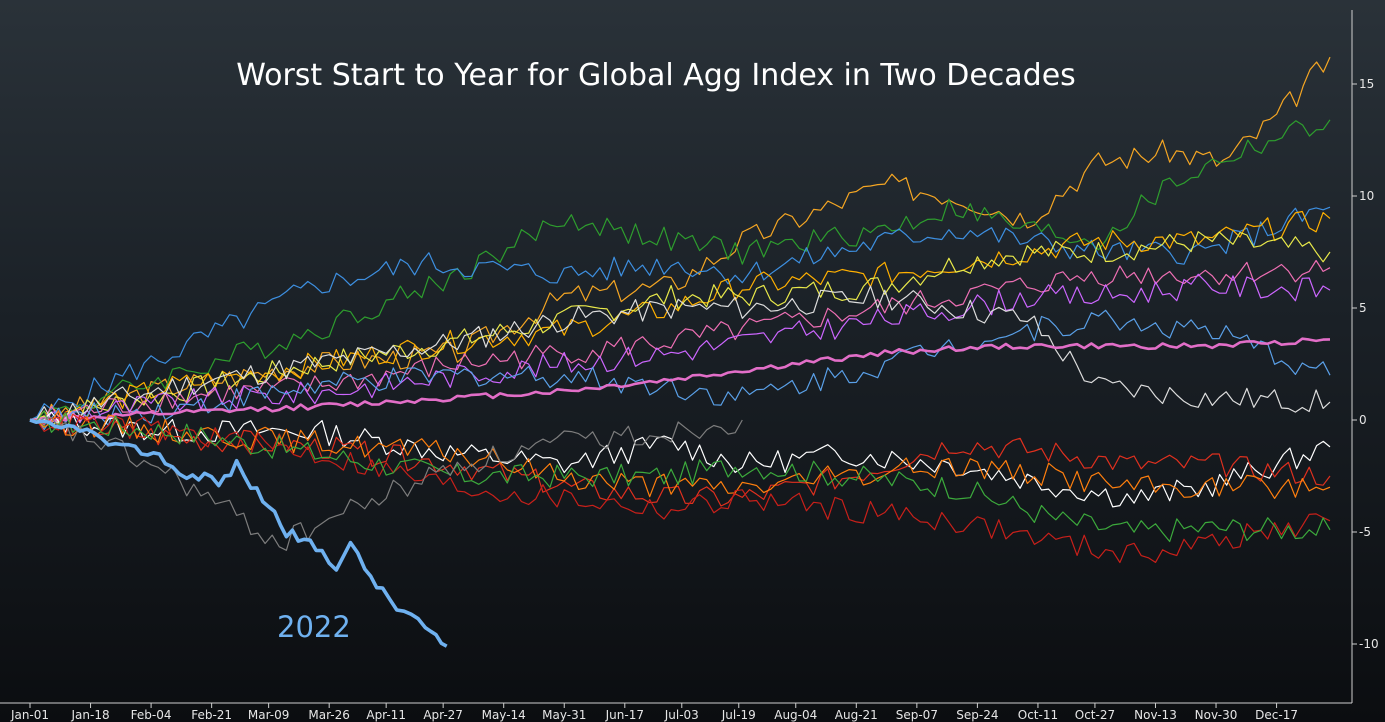  I want to click on x-tick-label: Aug-04, so click(795, 715).